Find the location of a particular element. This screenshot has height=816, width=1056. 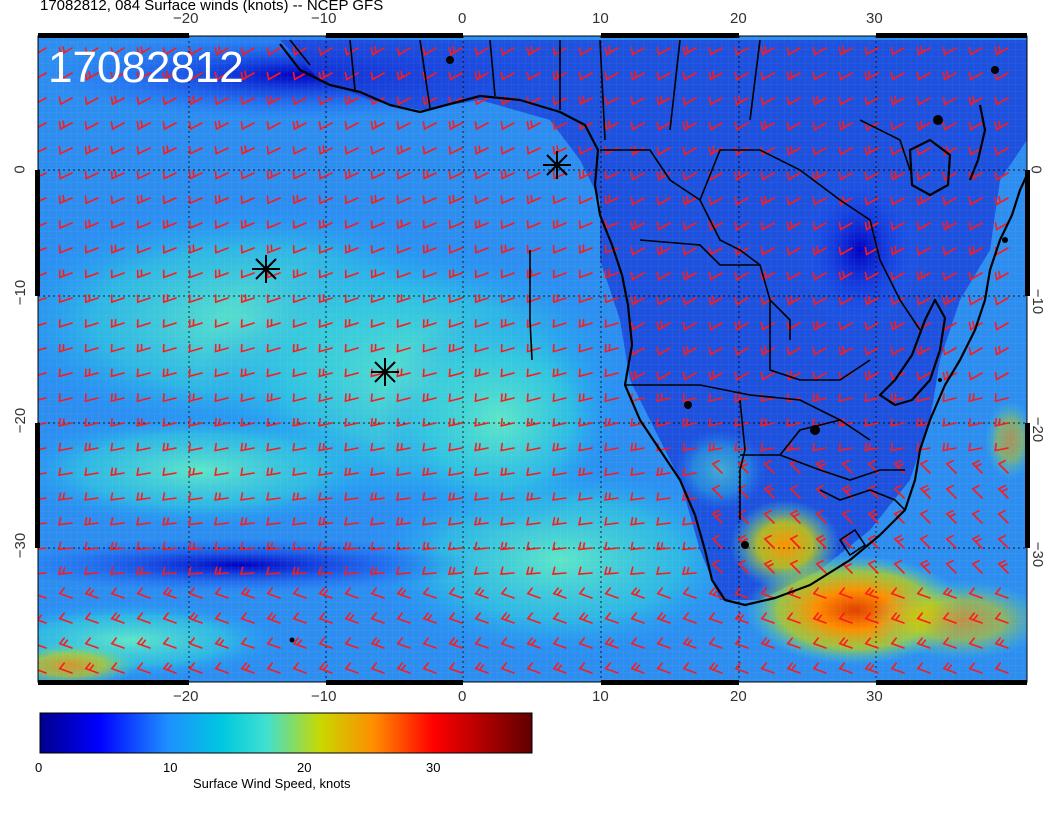

bottom-lon-tick-3: 0 is located at coordinates (462, 696).